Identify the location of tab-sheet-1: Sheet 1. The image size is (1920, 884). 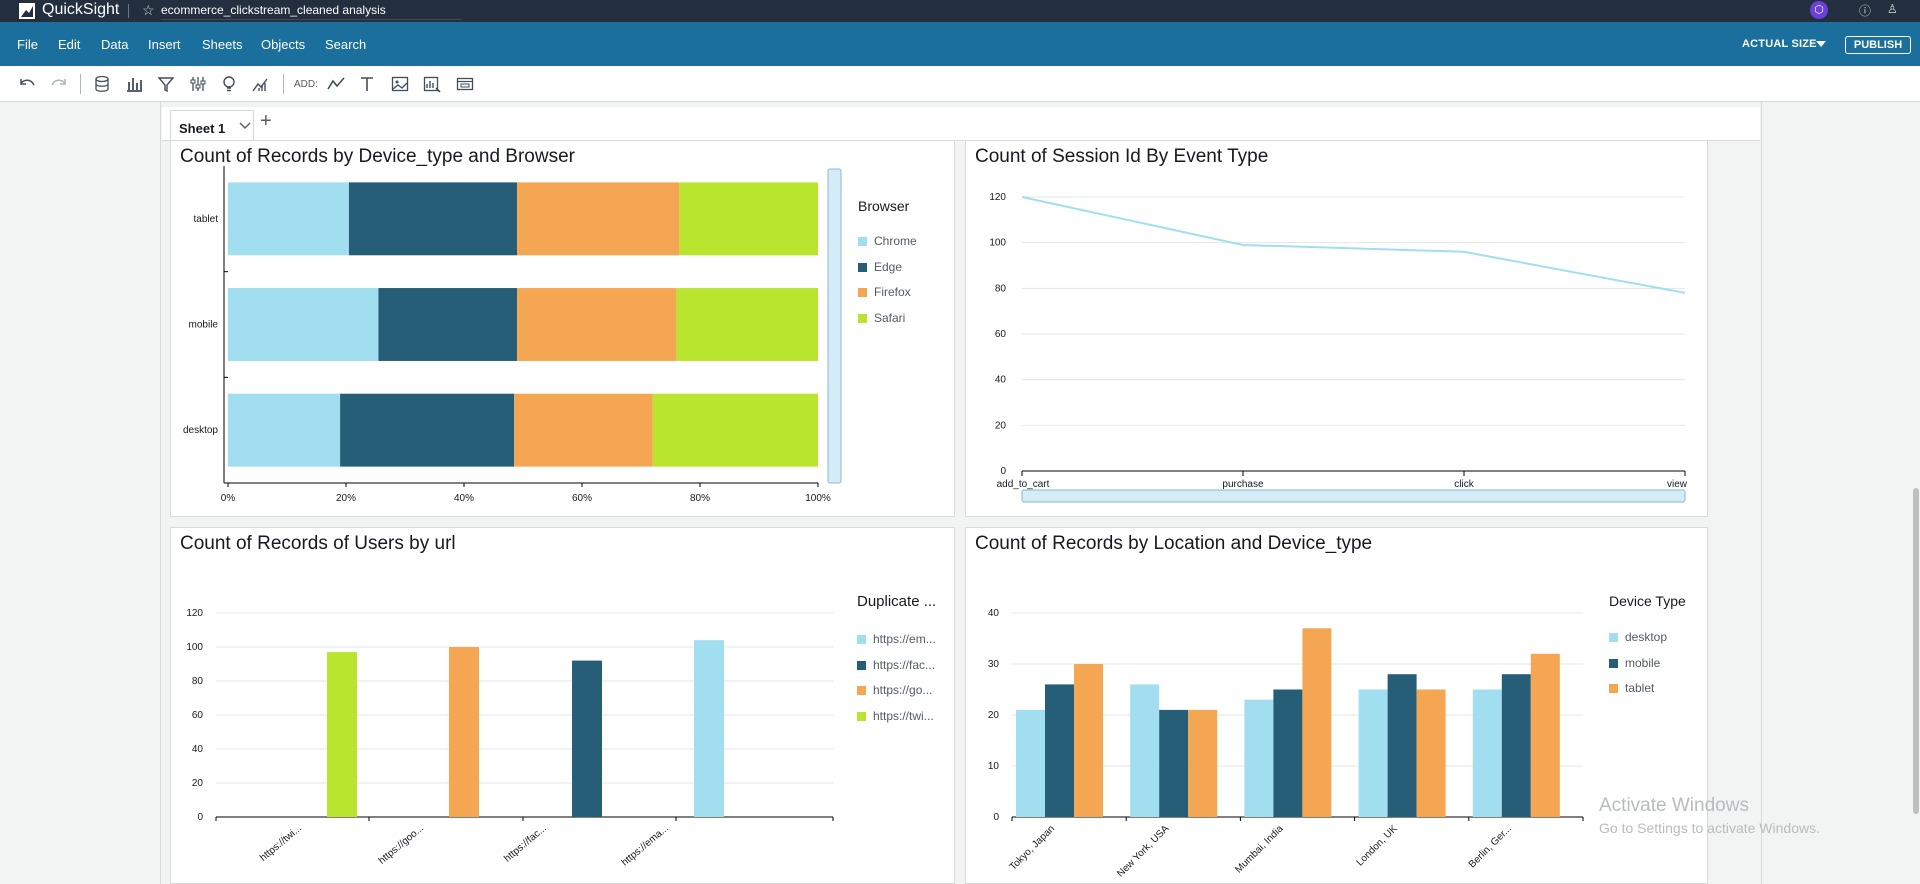
(212, 125).